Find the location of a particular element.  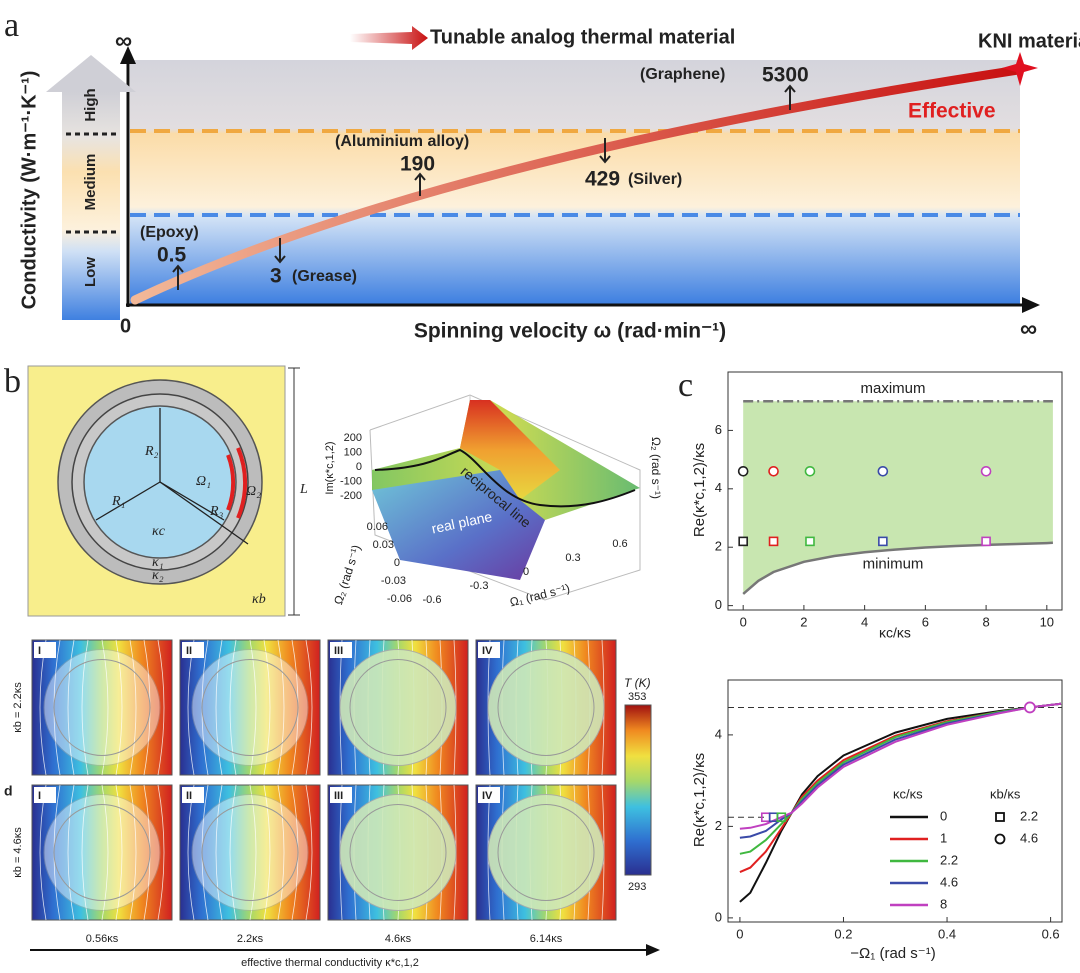

material-value: 3 is located at coordinates (276, 276).